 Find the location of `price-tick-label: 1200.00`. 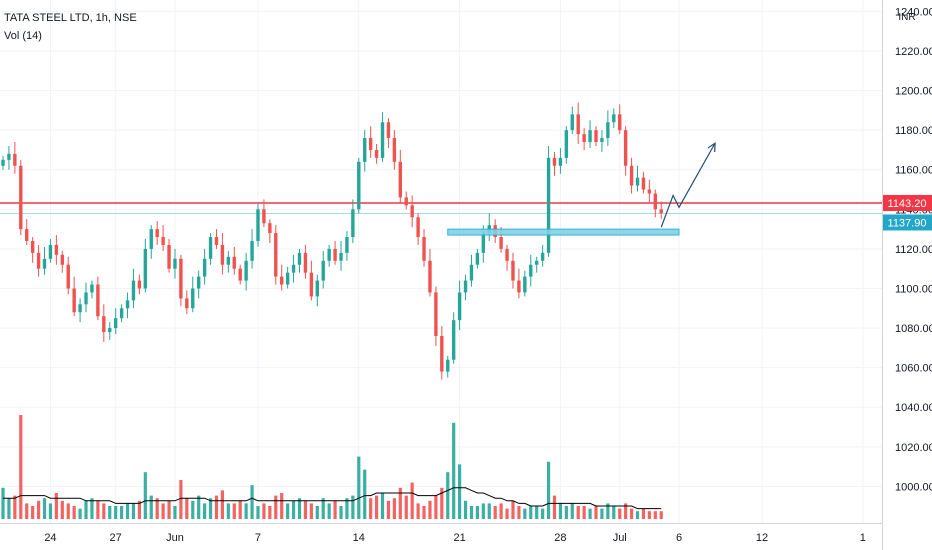

price-tick-label: 1200.00 is located at coordinates (913, 92).